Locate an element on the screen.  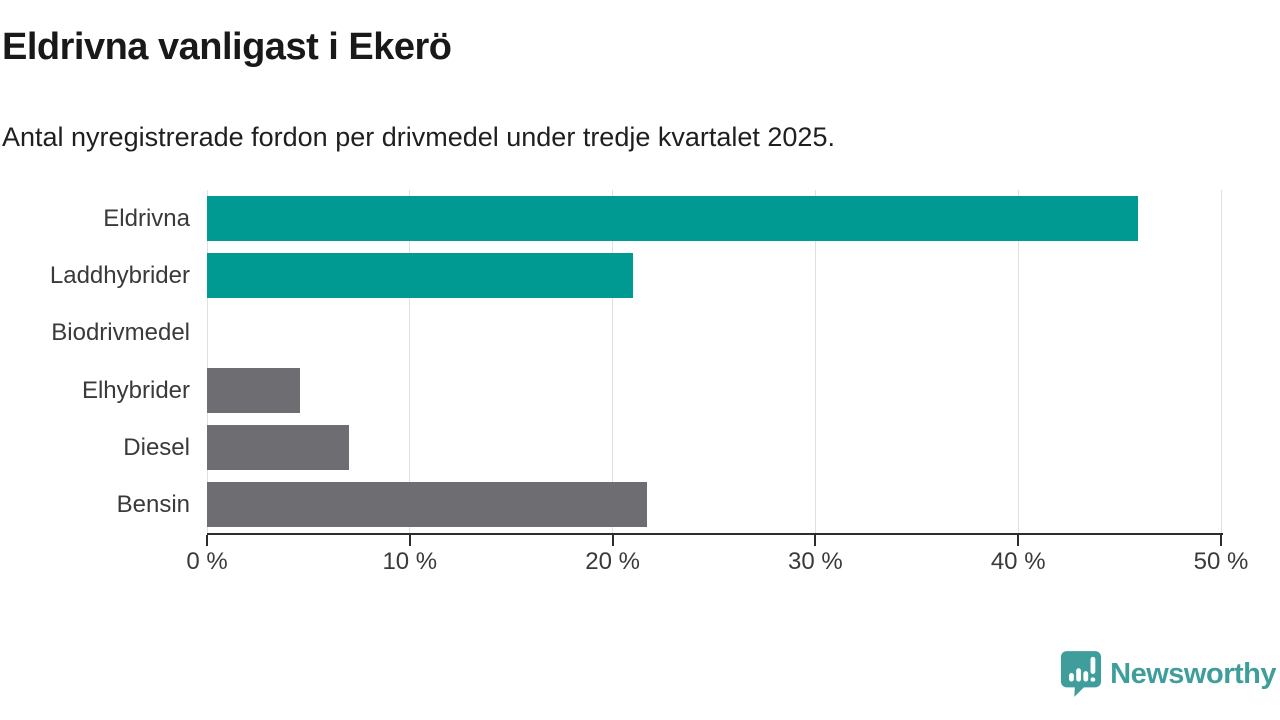
category-label: Elhybrider is located at coordinates (135, 390).